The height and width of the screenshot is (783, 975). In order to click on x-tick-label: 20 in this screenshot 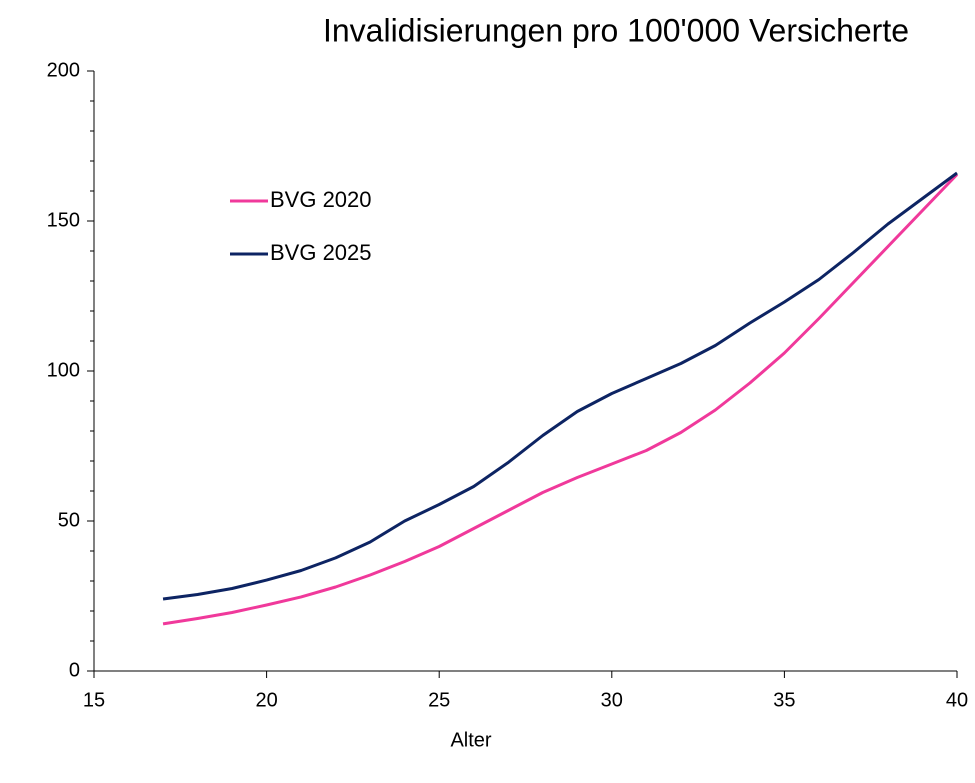, I will do `click(266, 700)`.